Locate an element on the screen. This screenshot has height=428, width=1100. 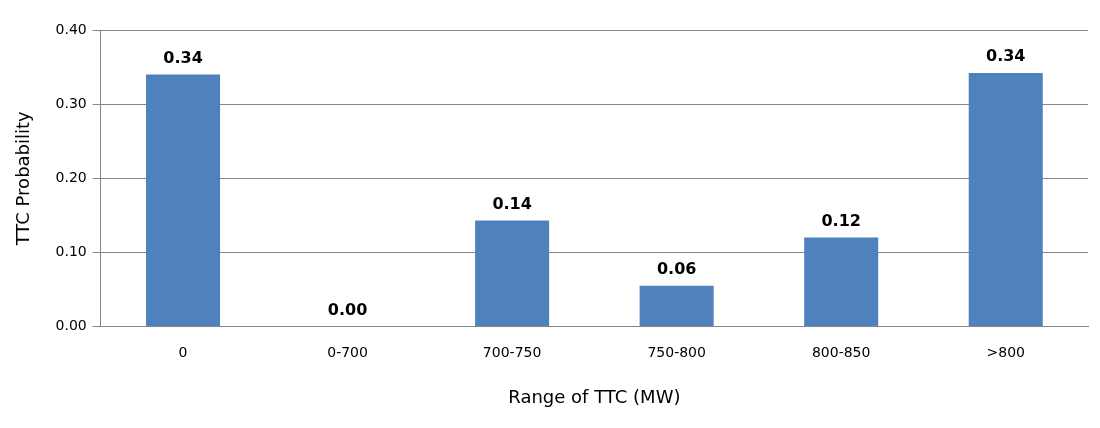
data-label: 0.12 is located at coordinates (841, 220).